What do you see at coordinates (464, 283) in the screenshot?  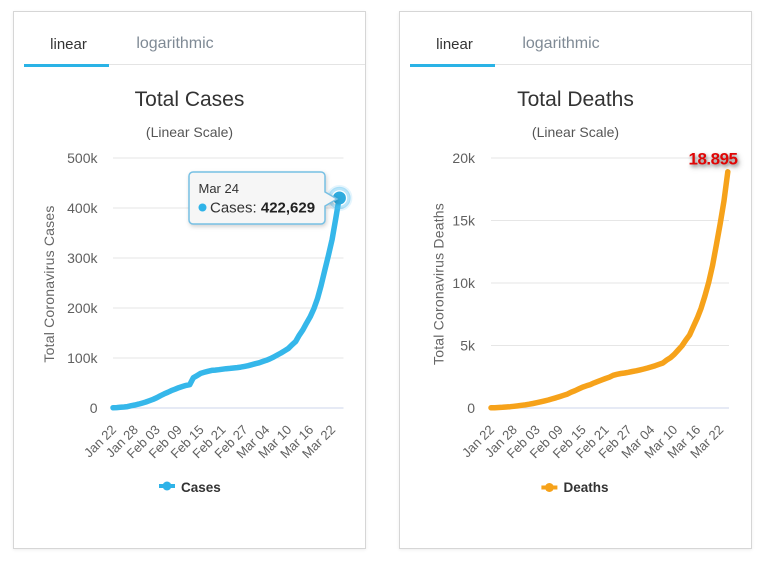 I see `svg-text: 10k` at bounding box center [464, 283].